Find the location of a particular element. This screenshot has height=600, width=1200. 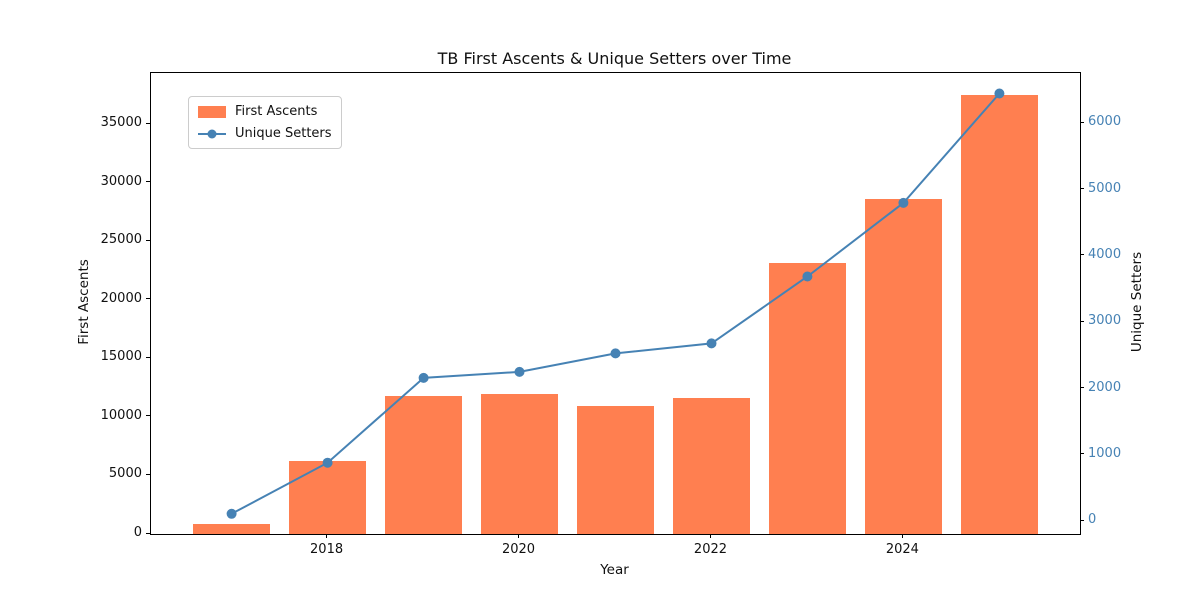

right-tick-label-5000: 5000 is located at coordinates (1105, 188).